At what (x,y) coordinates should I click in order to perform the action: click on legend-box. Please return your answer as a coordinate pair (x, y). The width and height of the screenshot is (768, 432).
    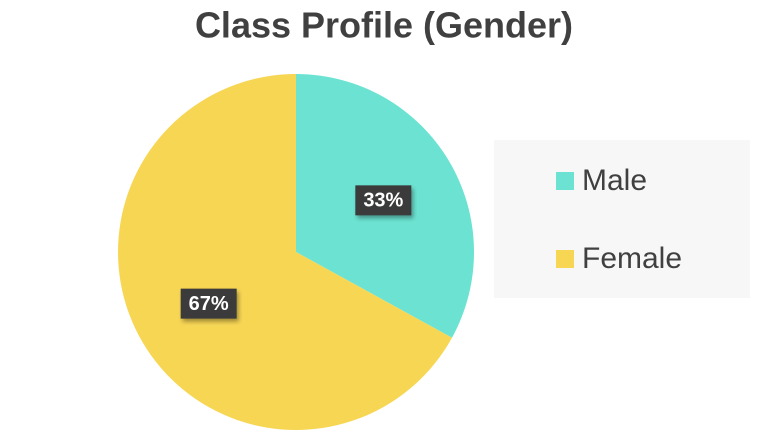
    Looking at the image, I should click on (622, 219).